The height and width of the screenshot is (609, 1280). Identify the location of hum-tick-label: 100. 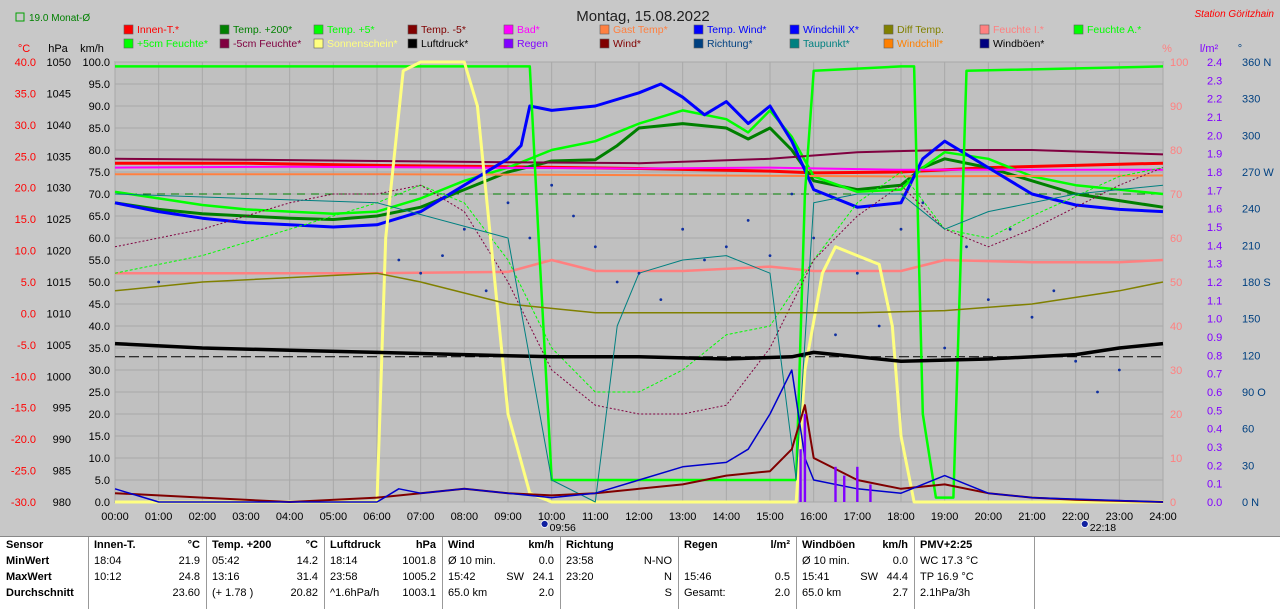
(1179, 63).